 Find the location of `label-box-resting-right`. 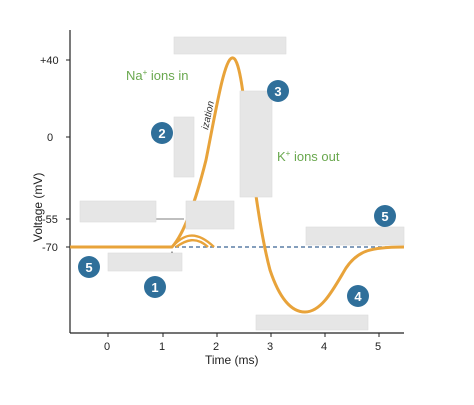

label-box-resting-right is located at coordinates (355, 236).